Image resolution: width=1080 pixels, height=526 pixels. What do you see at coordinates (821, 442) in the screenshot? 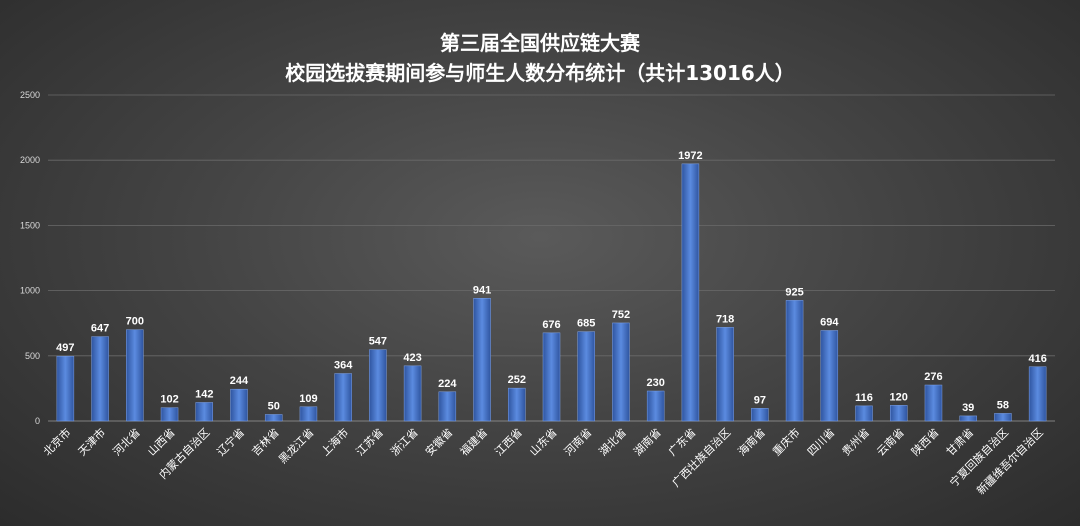
I see `x-tick-label: 四川省` at bounding box center [821, 442].